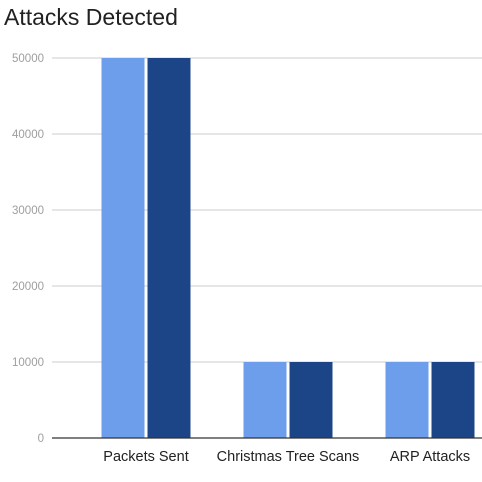 This screenshot has height=482, width=482. Describe the element at coordinates (28, 363) in the screenshot. I see `y-tick-label: 10000` at that location.